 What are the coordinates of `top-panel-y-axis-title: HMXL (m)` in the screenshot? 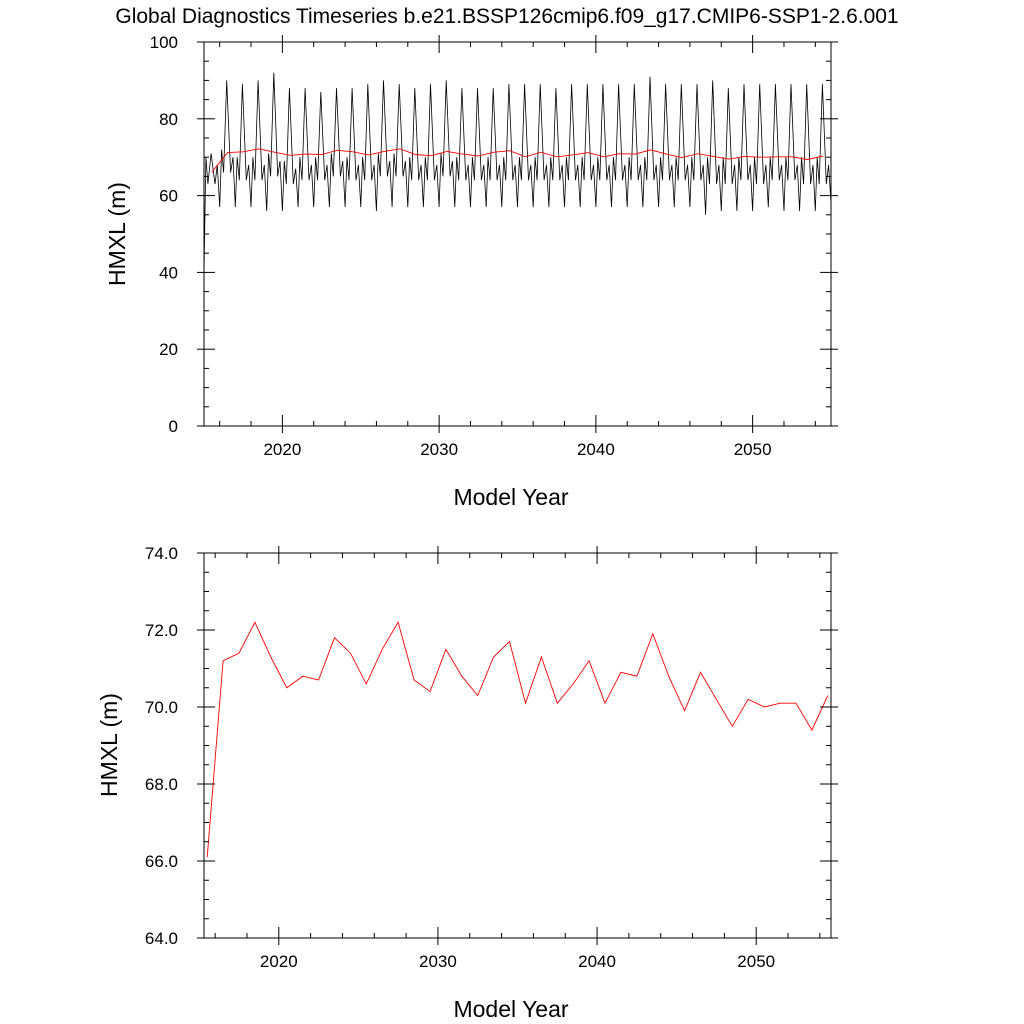 It's located at (117, 234).